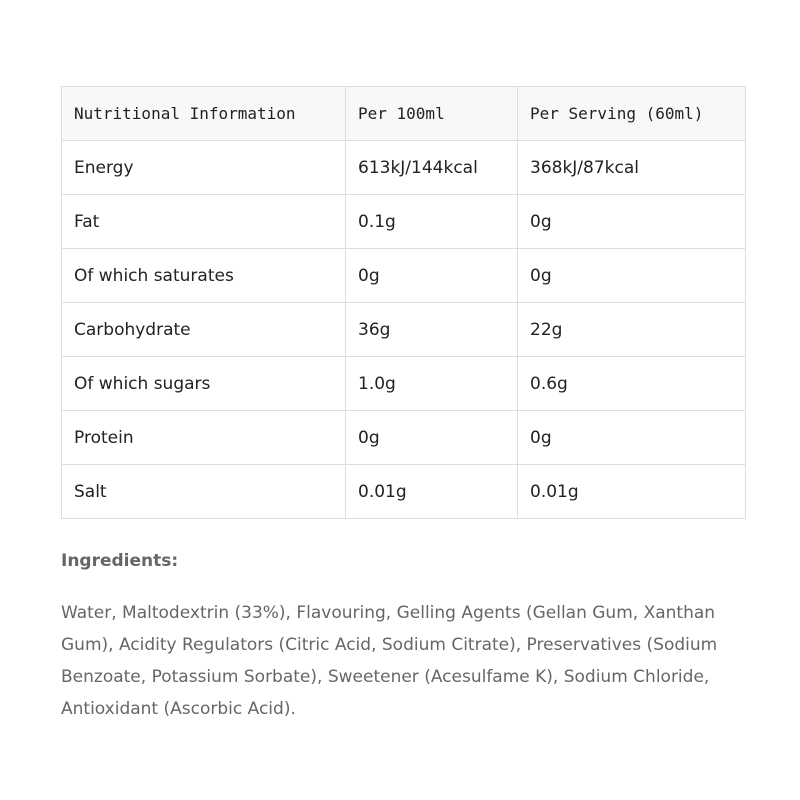 The width and height of the screenshot is (800, 800). What do you see at coordinates (431, 383) in the screenshot?
I see `table-cell: 1.0g` at bounding box center [431, 383].